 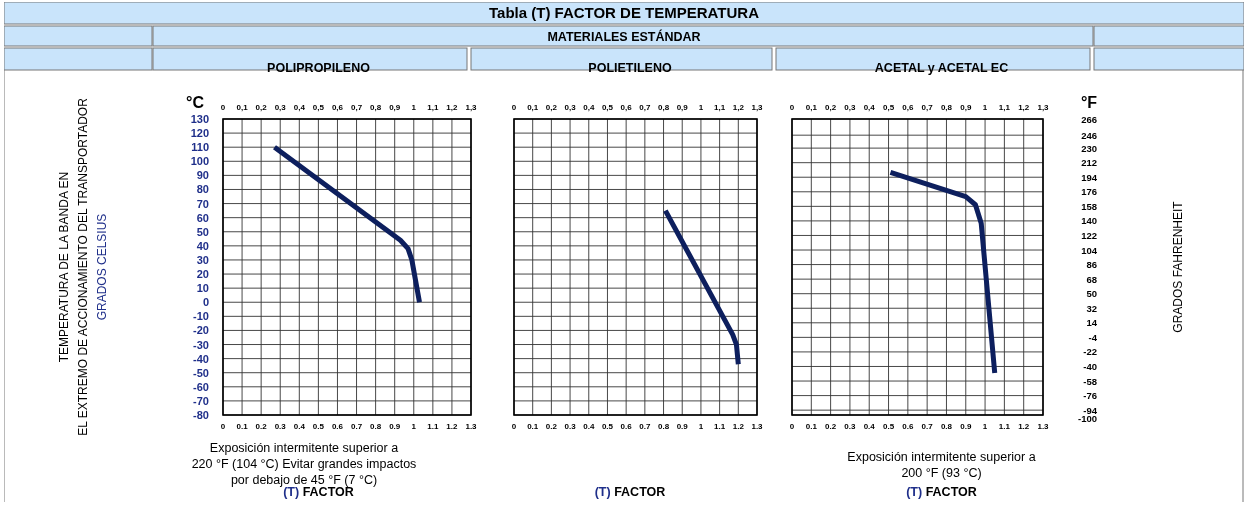 I want to click on y2-tick-label: 246, so click(x=1089, y=135).